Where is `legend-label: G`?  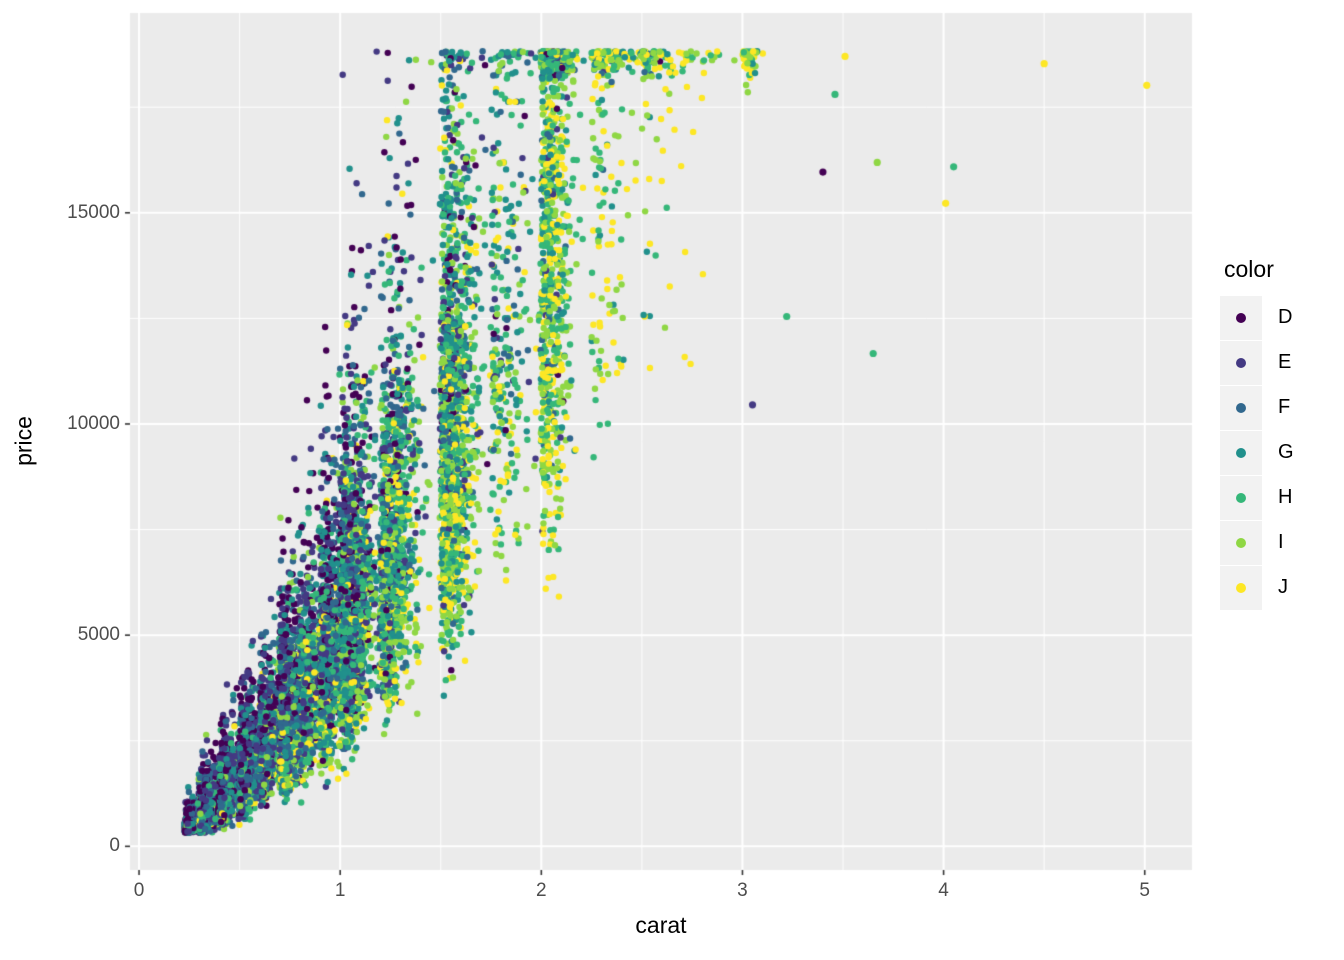 legend-label: G is located at coordinates (1286, 452).